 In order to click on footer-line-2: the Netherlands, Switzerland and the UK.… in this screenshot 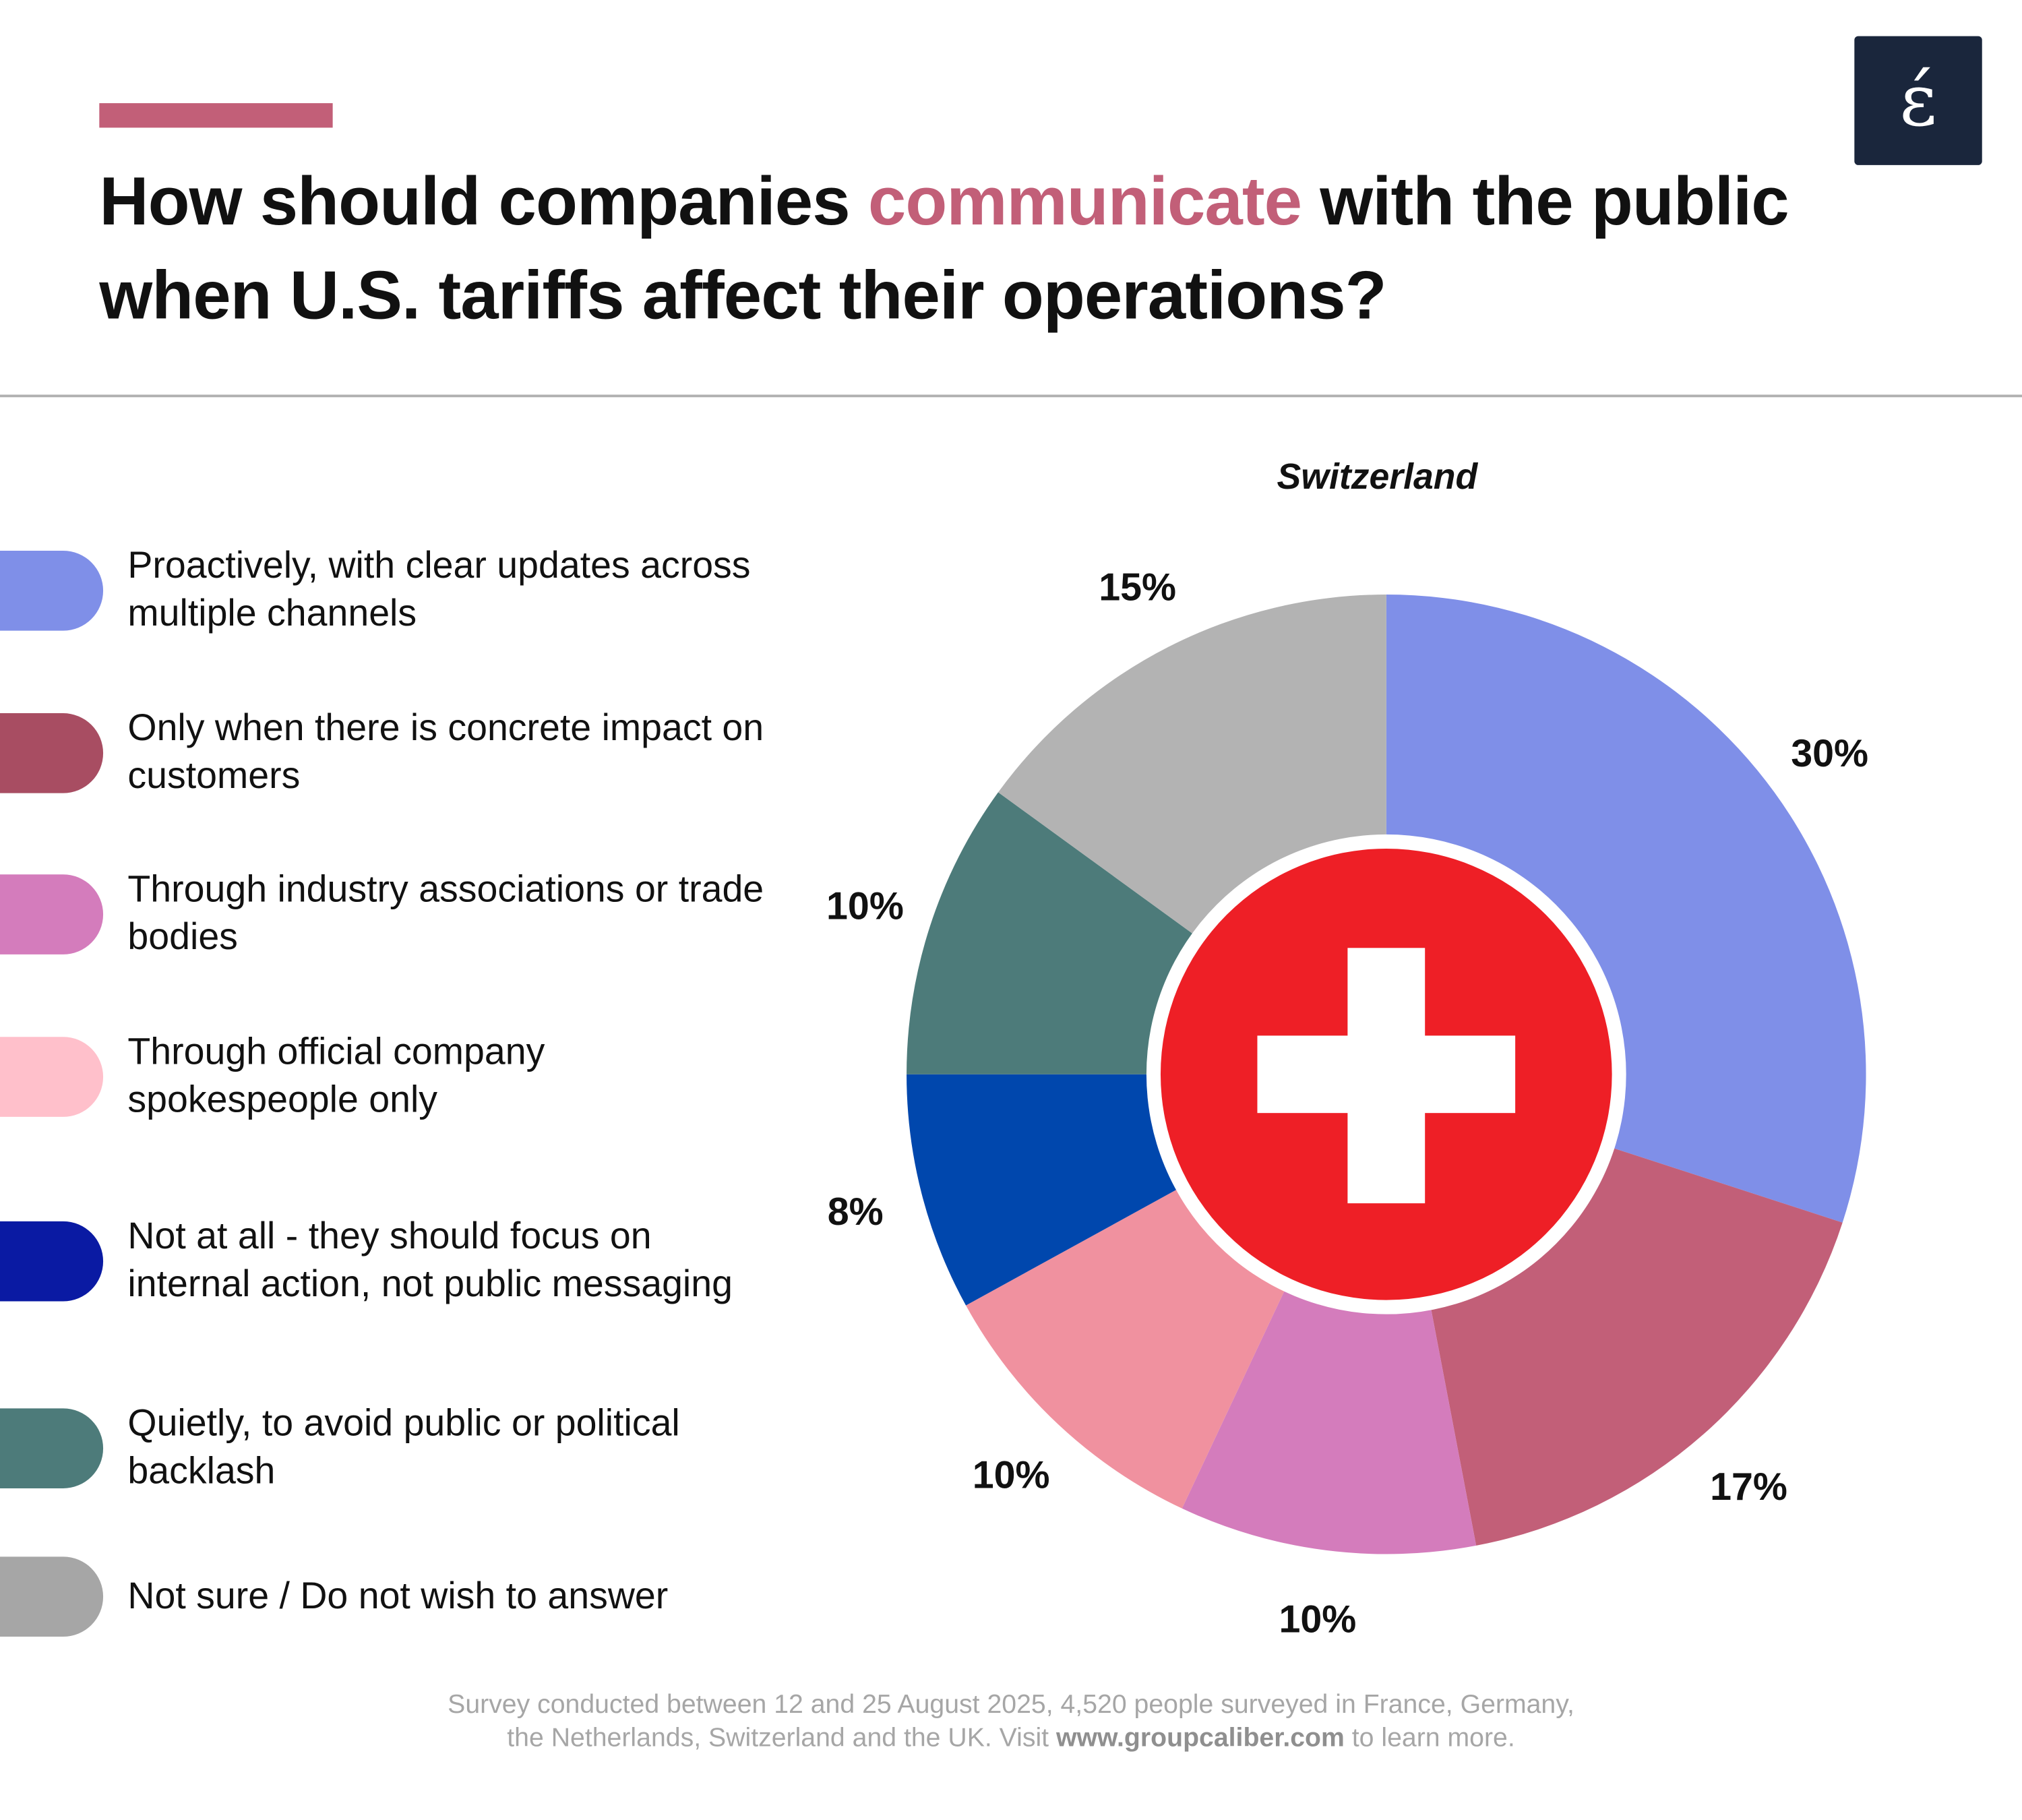, I will do `click(1011, 1738)`.